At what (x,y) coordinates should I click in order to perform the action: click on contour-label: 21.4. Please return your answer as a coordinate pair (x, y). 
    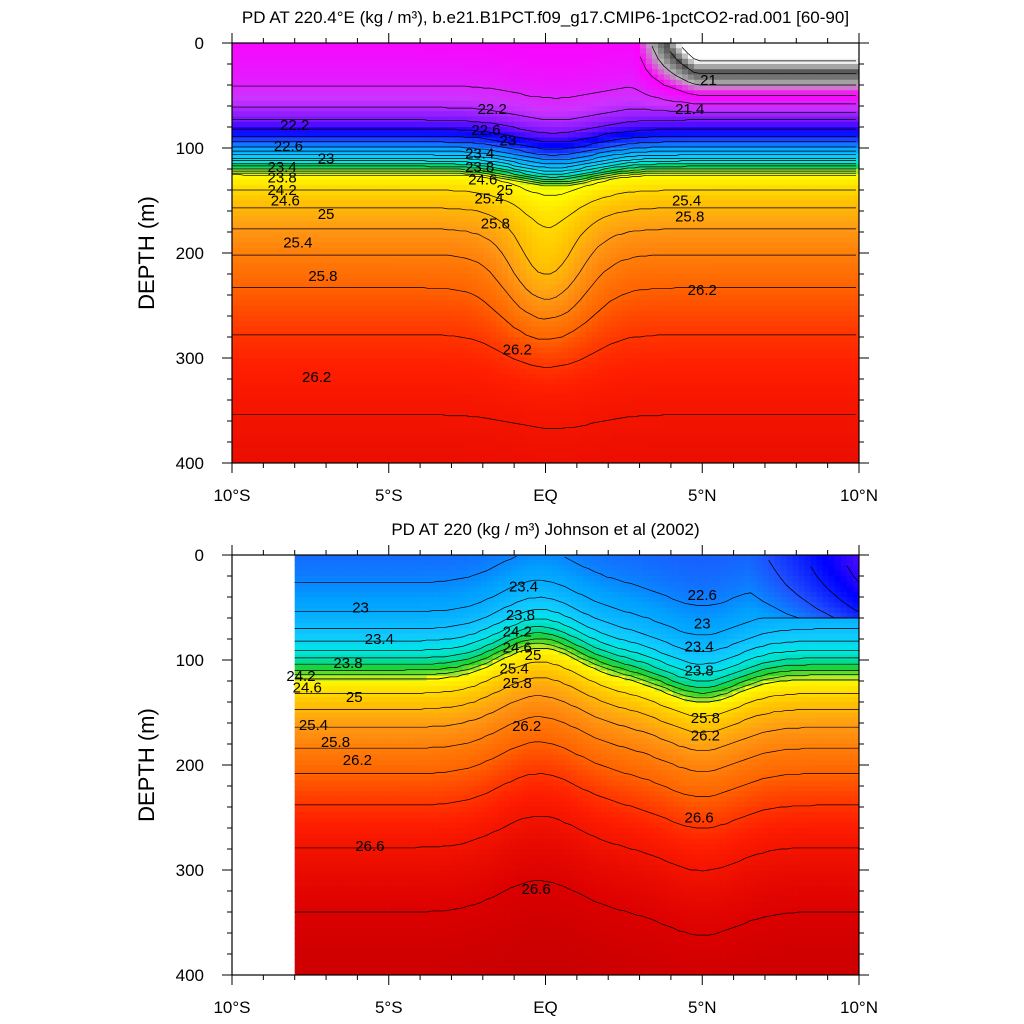
    Looking at the image, I should click on (689, 109).